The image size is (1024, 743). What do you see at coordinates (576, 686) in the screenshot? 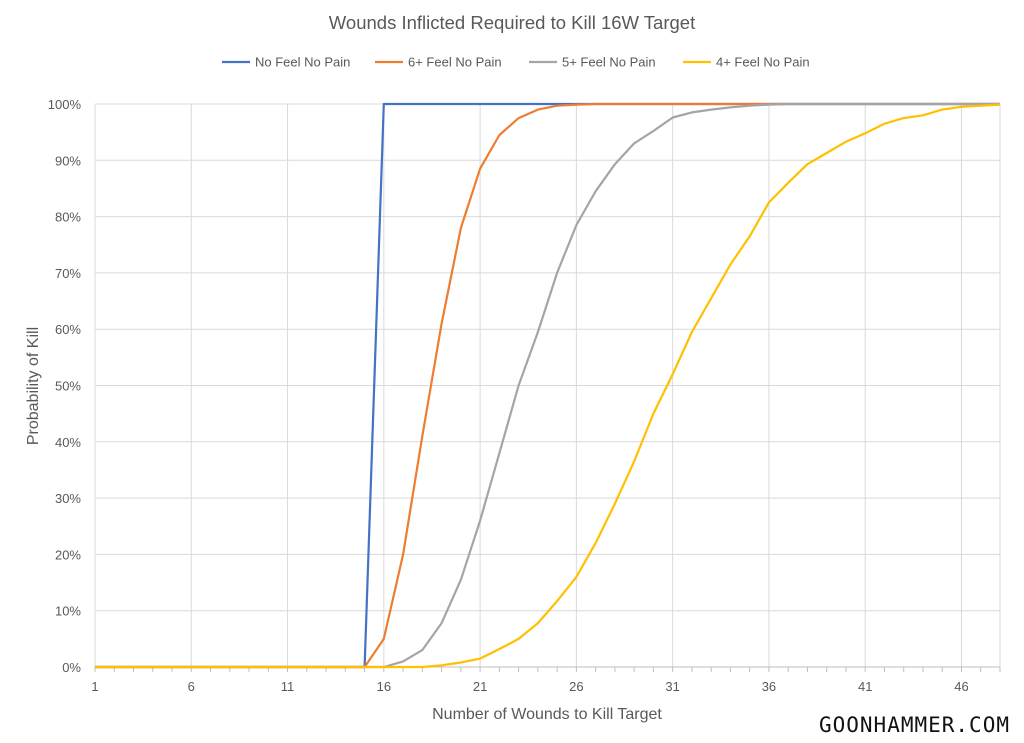
I see `x-tick-label: 26` at bounding box center [576, 686].